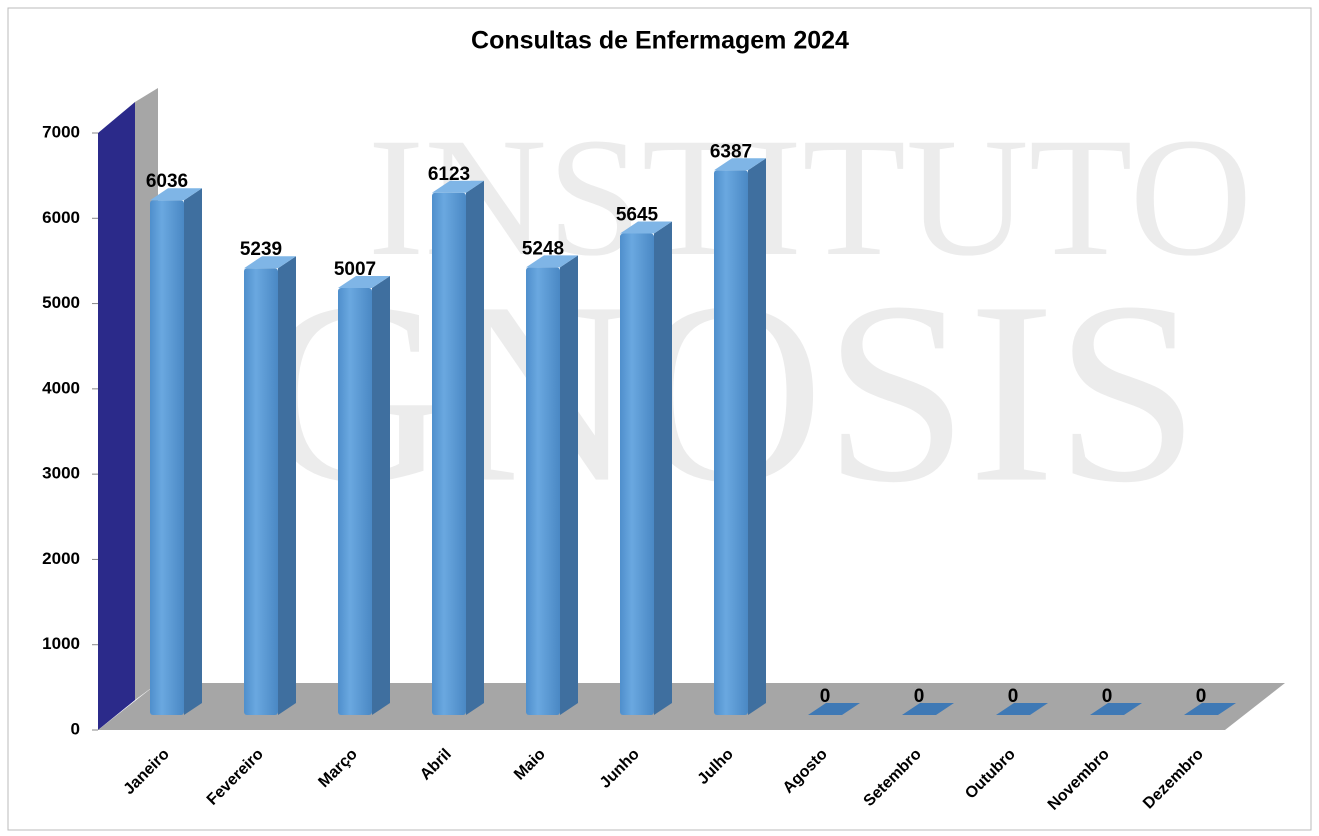 This screenshot has width=1319, height=836. What do you see at coordinates (660, 41) in the screenshot?
I see `chart-title: Consultas de Enfermagem 2024` at bounding box center [660, 41].